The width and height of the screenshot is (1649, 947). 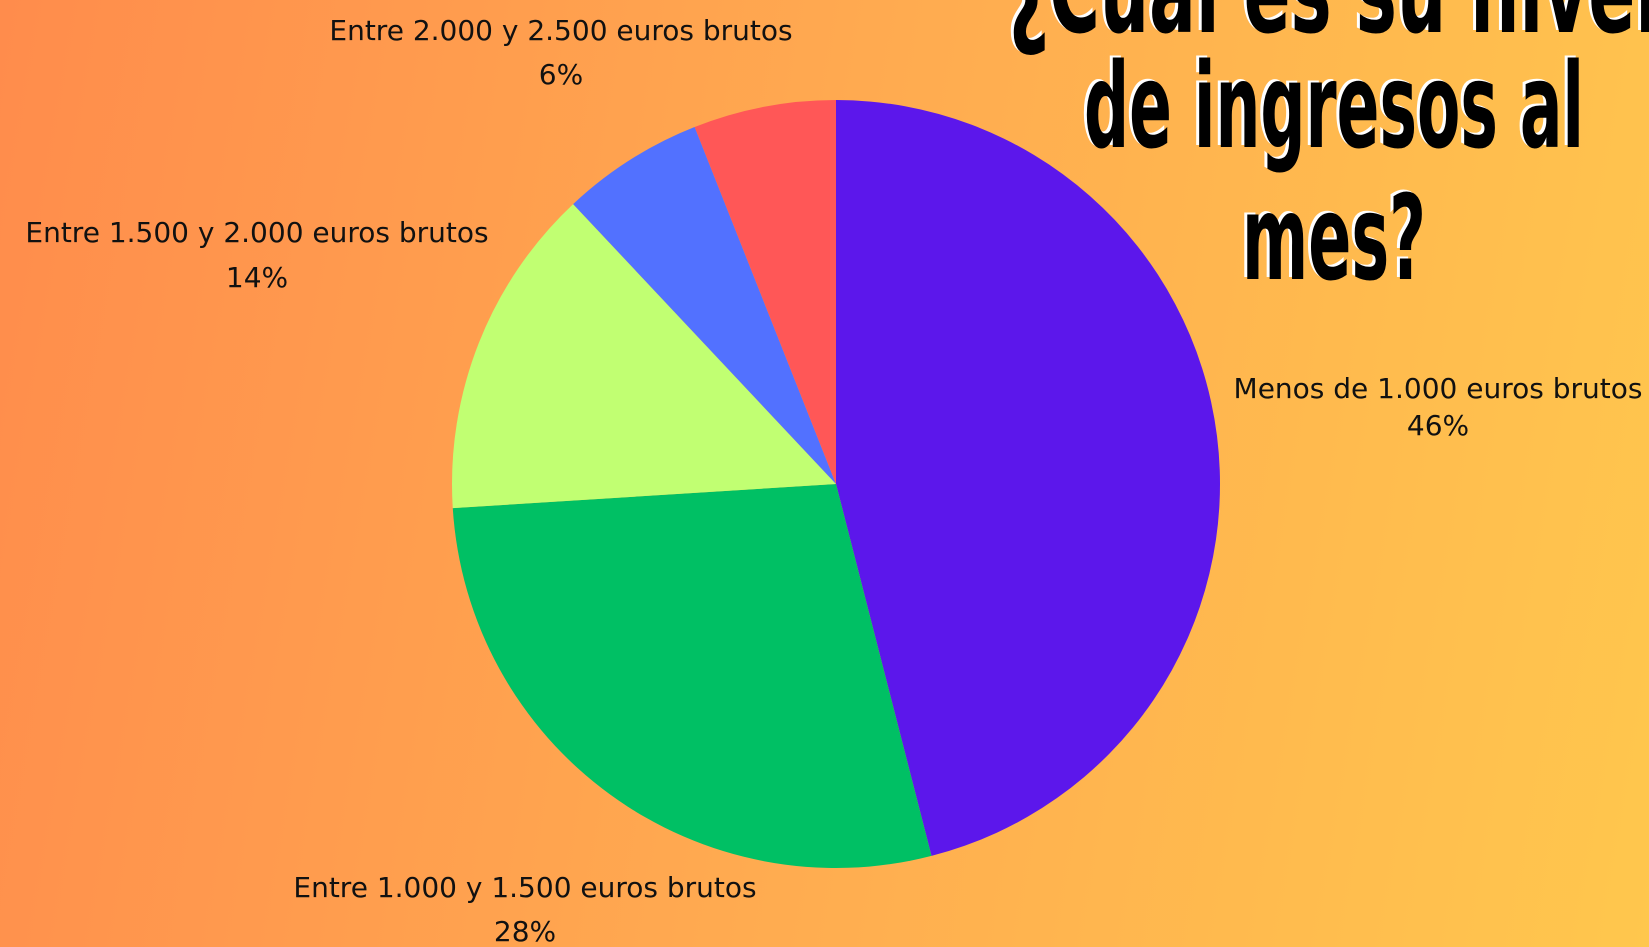 I want to click on chart-title: ¿Cuál es su nivel, so click(x=1329, y=30).